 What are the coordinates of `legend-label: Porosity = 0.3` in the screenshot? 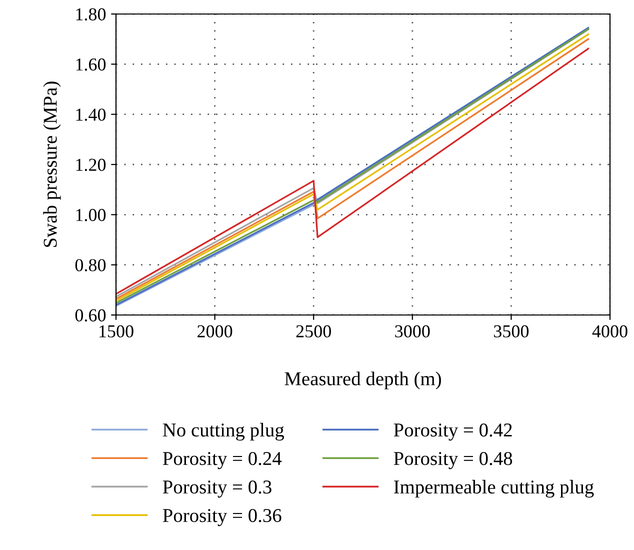 It's located at (217, 489).